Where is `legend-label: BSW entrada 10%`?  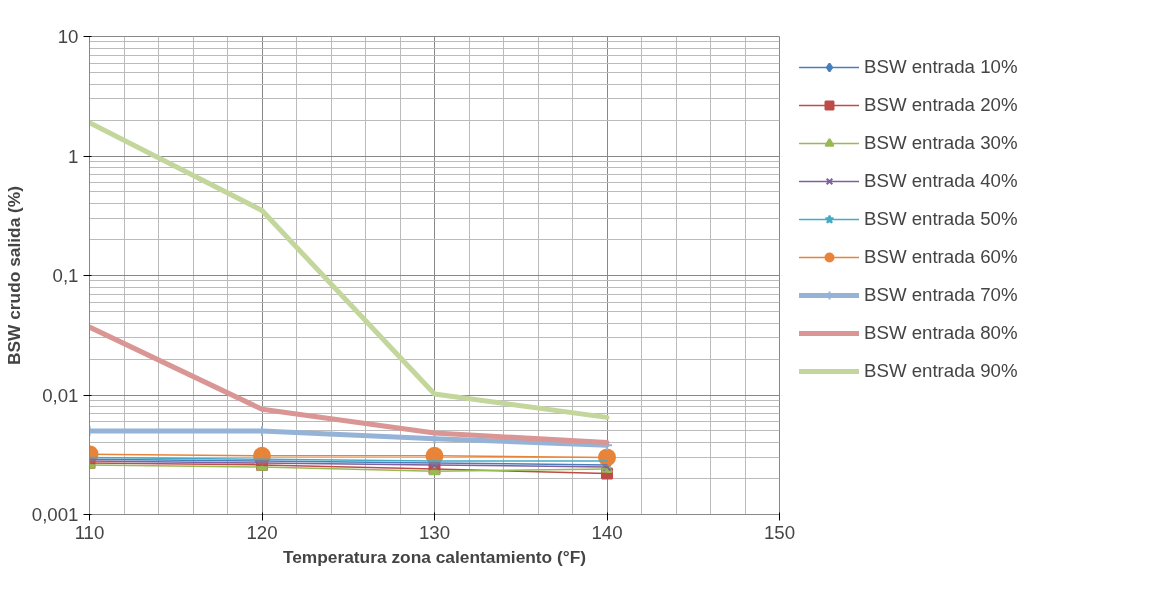 legend-label: BSW entrada 10% is located at coordinates (941, 67).